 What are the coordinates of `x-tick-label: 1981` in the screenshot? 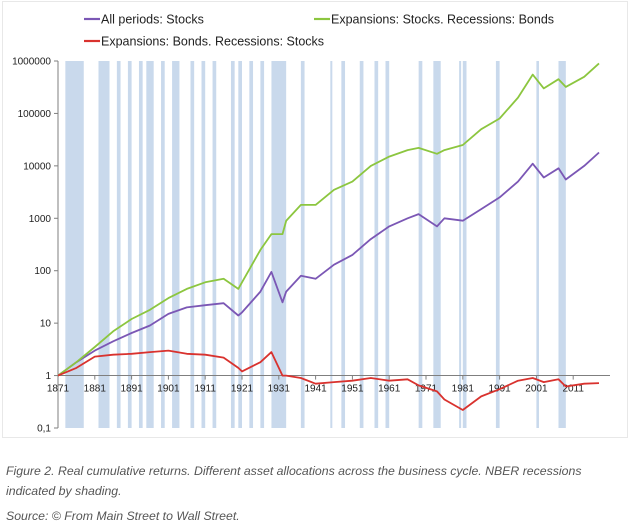 It's located at (463, 389).